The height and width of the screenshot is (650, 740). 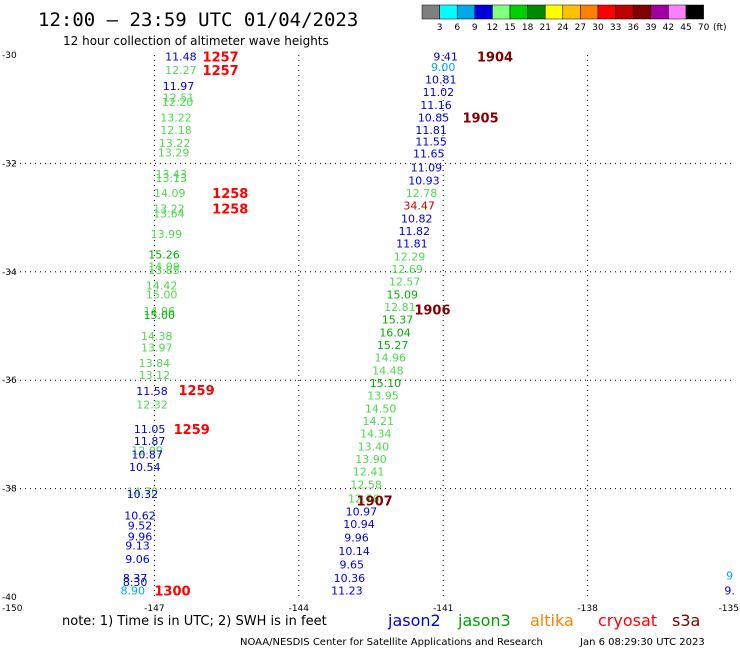 What do you see at coordinates (9, 273) in the screenshot?
I see `y-tick-label: -34` at bounding box center [9, 273].